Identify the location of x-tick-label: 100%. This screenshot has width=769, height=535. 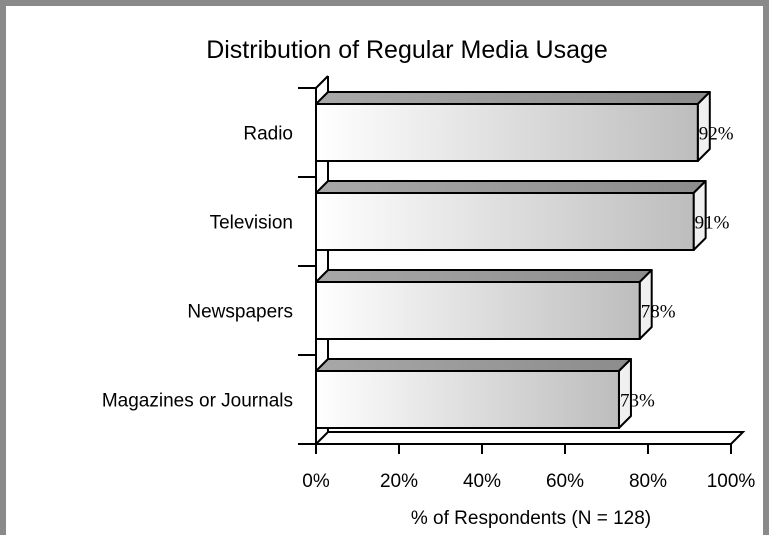
(731, 481).